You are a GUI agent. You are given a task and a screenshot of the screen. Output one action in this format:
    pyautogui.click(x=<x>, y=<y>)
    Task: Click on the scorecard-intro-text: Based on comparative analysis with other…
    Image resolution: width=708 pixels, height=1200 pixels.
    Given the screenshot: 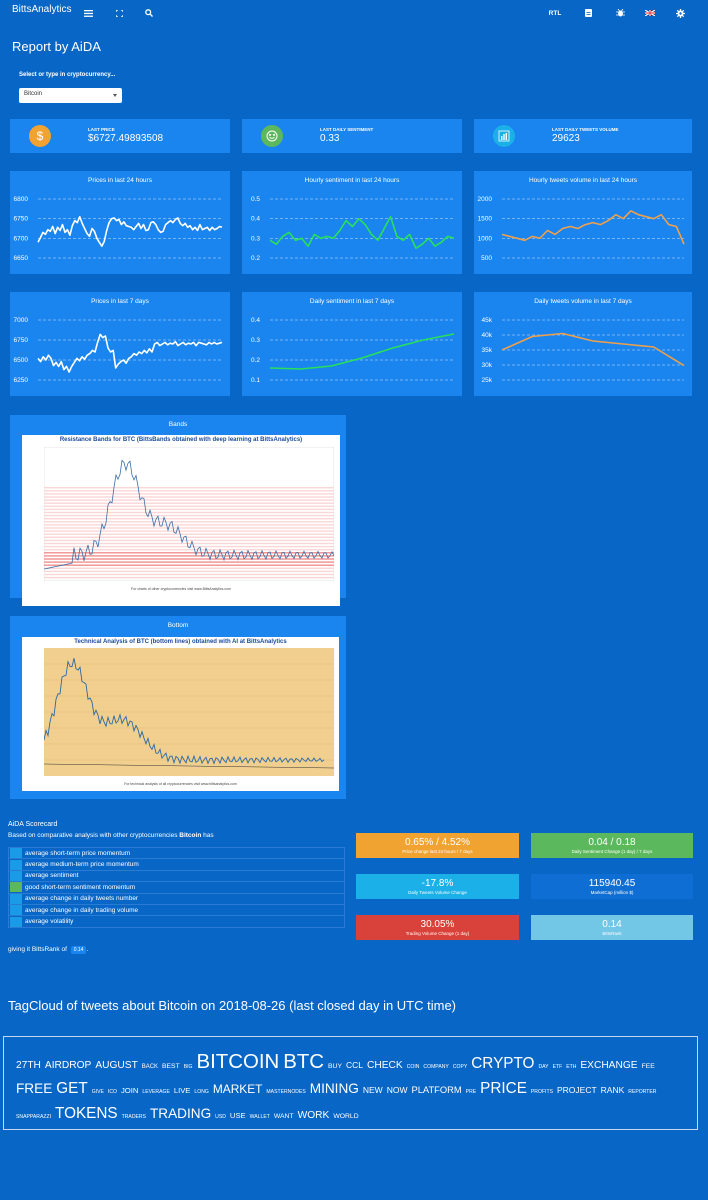 What is the action you would take?
    pyautogui.click(x=93, y=835)
    